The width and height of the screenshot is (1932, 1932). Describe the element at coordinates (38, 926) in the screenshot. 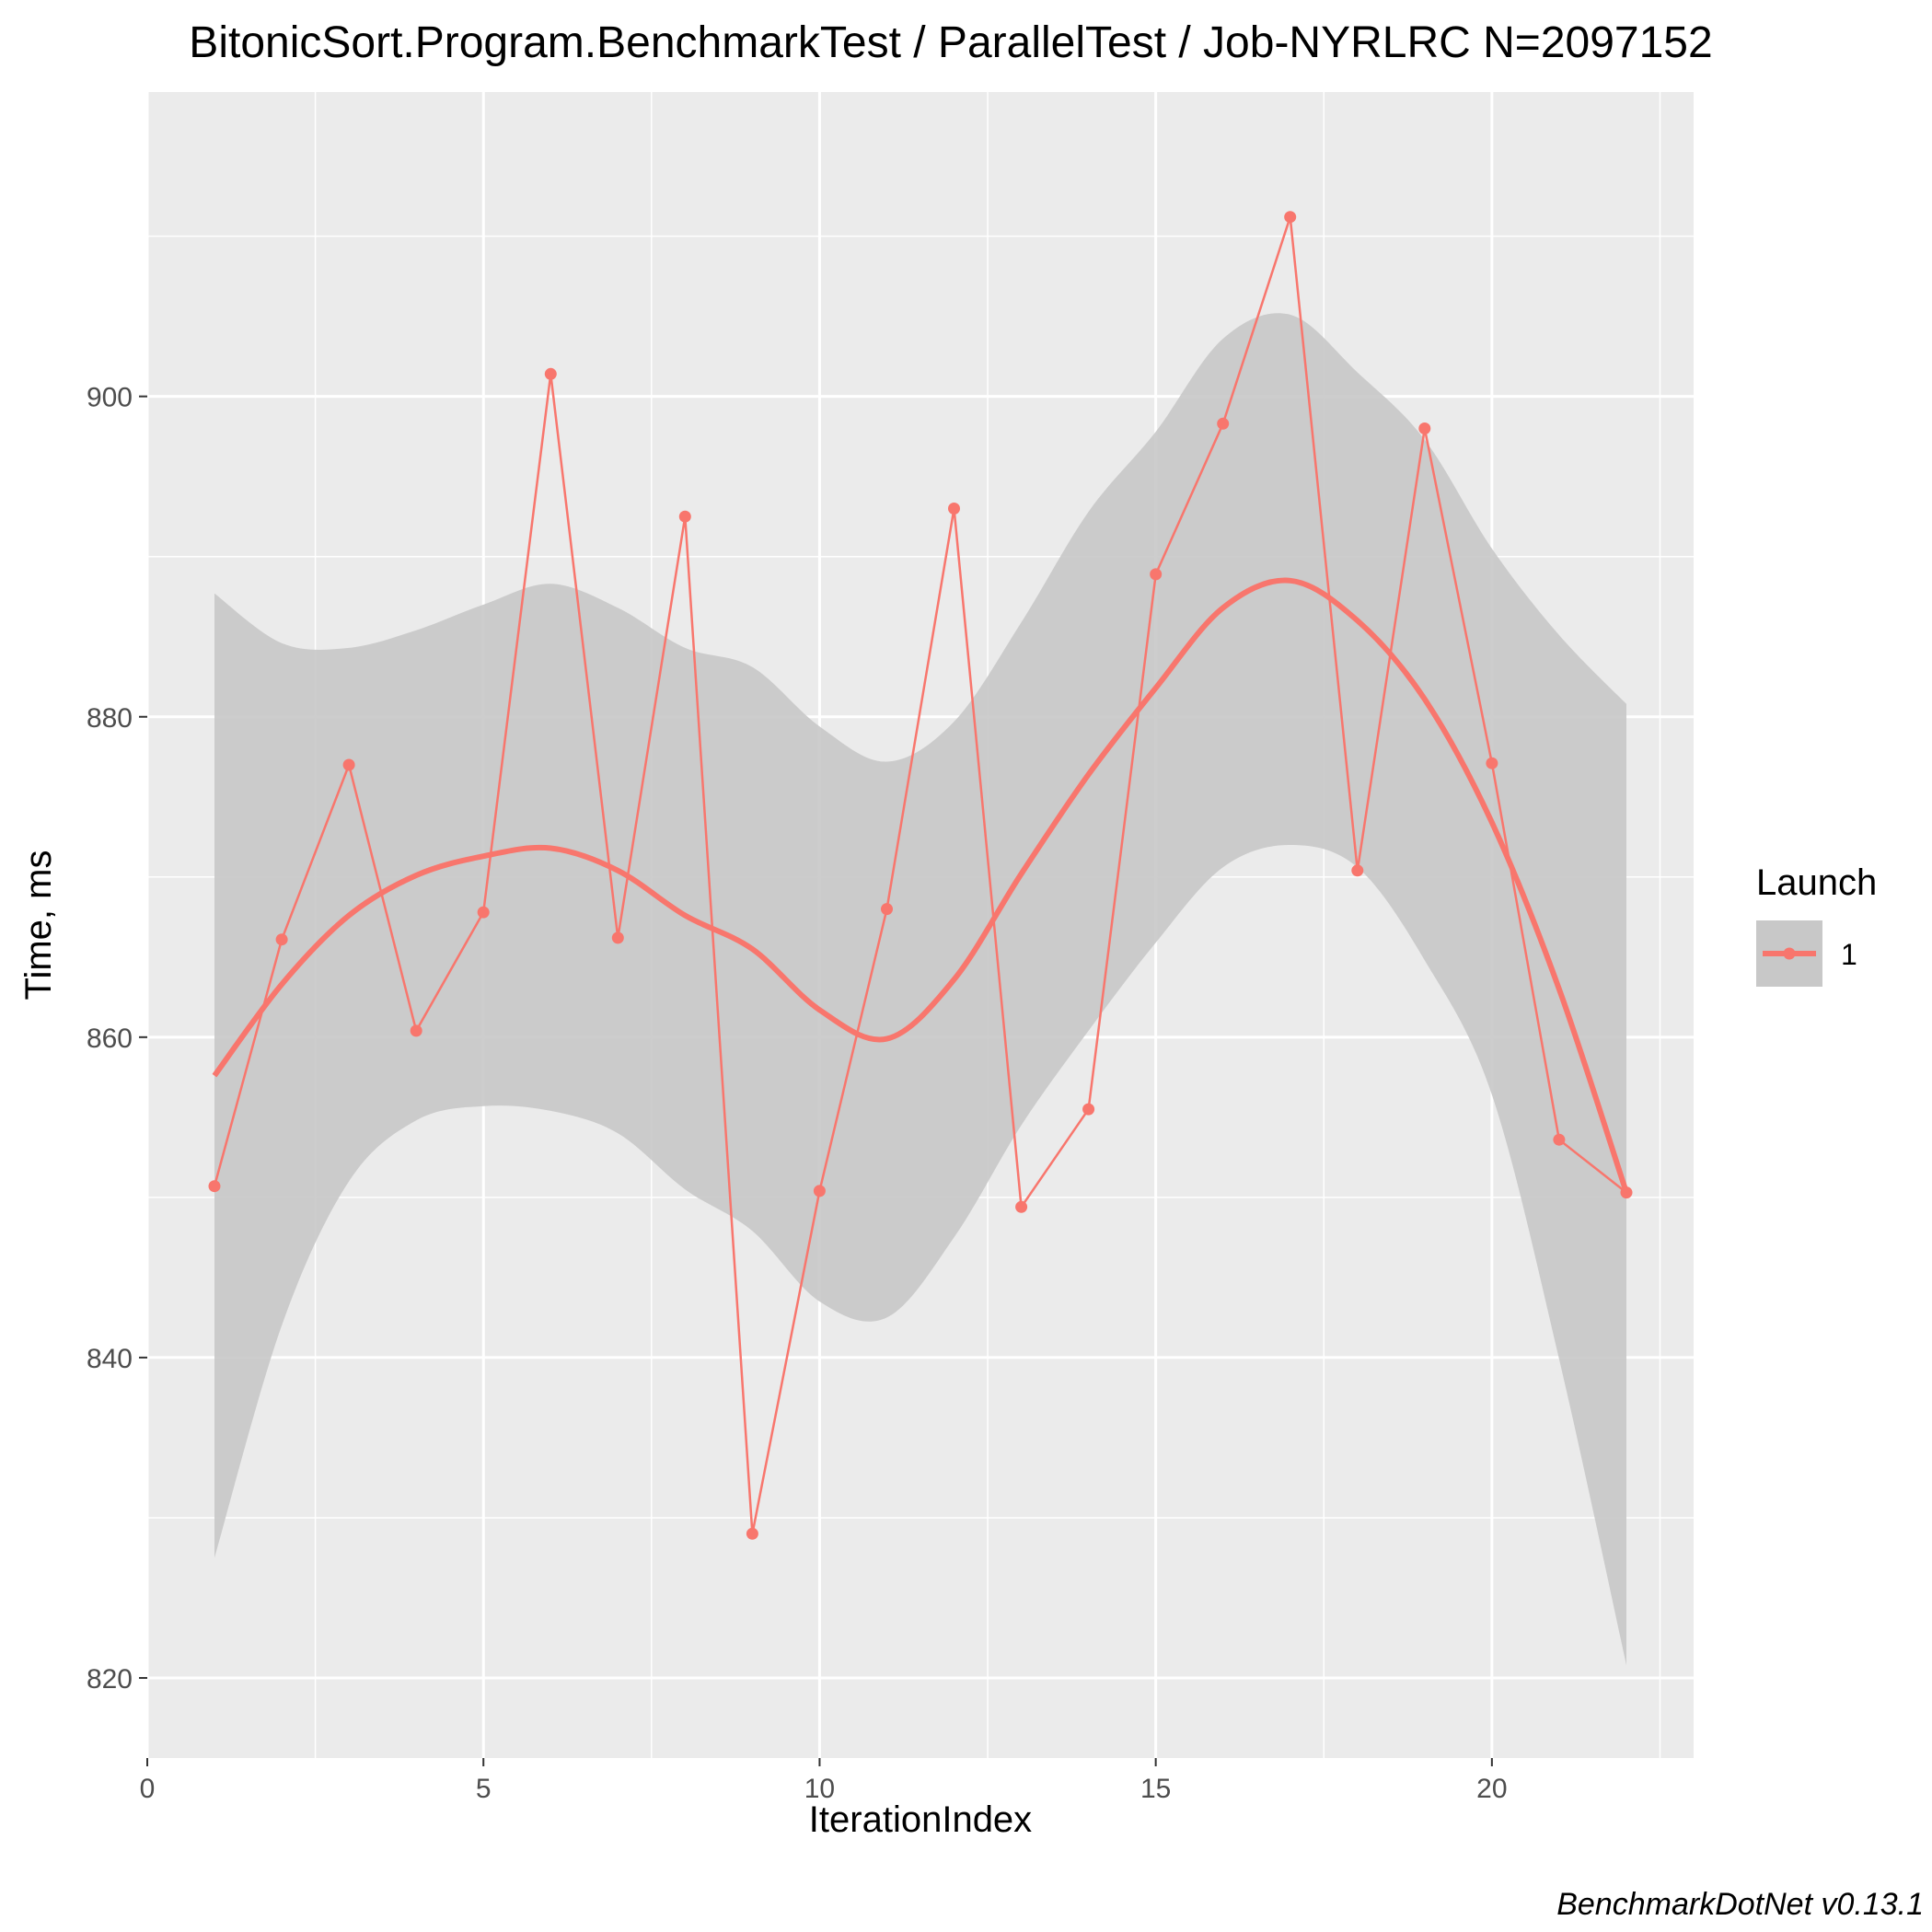

I see `y-axis-title: Time, ms` at that location.